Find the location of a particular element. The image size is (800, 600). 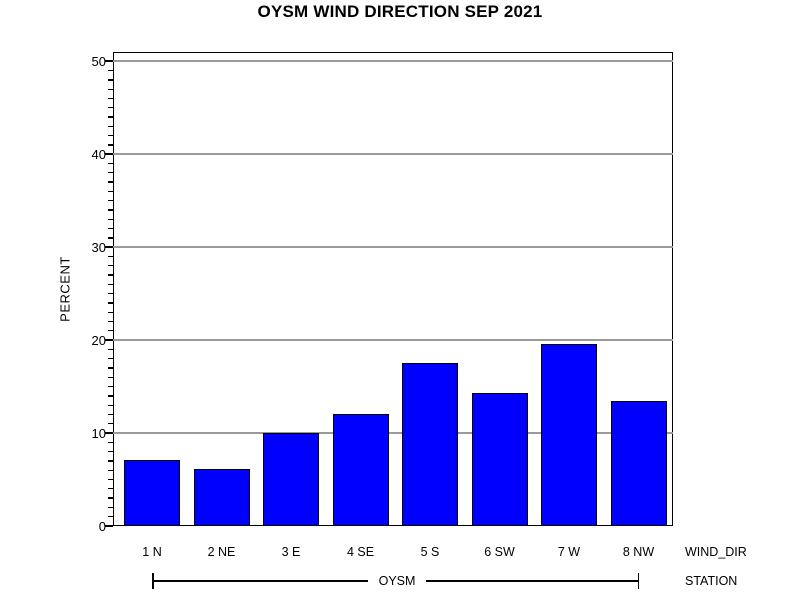

y-axis-tick-label: 30 is located at coordinates (98, 247).